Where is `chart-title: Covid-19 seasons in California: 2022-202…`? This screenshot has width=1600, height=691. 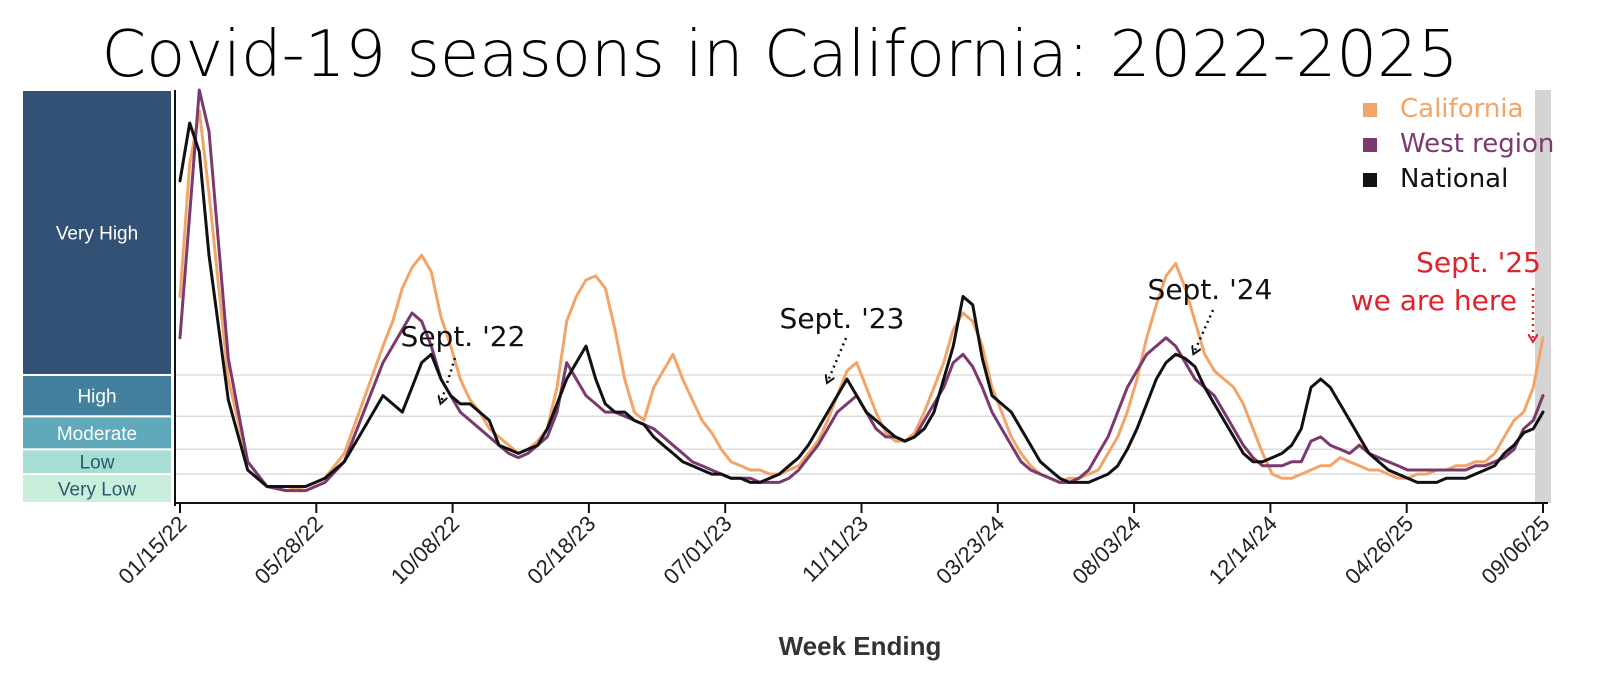
chart-title: Covid-19 seasons in California: 2022-202… is located at coordinates (779, 55).